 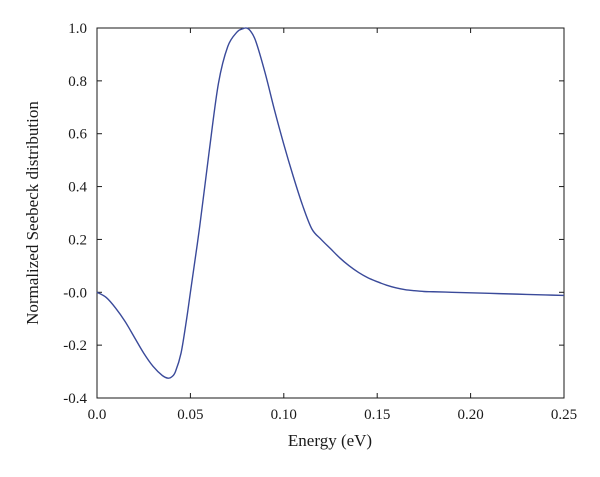 What do you see at coordinates (284, 415) in the screenshot?
I see `x-tick-label: 0.10` at bounding box center [284, 415].